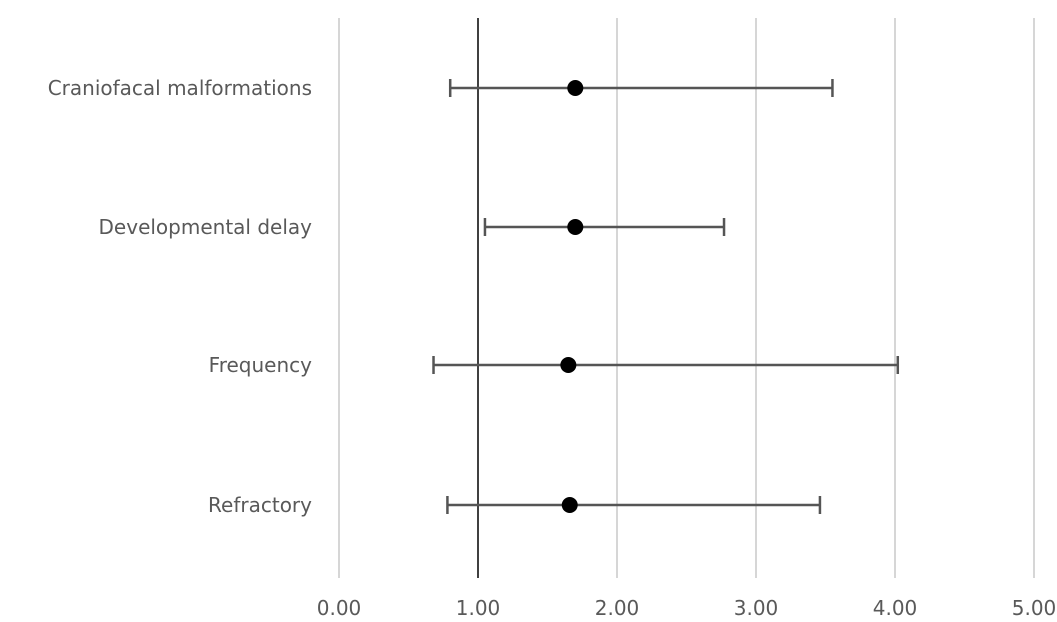 This screenshot has height=622, width=1057. What do you see at coordinates (895, 608) in the screenshot?
I see `x-tick-label: 4.00` at bounding box center [895, 608].